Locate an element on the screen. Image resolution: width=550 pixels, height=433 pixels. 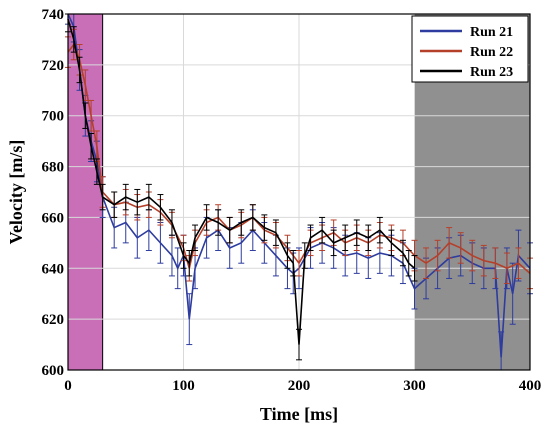
x-tick-label: 100 is located at coordinates (183, 386).